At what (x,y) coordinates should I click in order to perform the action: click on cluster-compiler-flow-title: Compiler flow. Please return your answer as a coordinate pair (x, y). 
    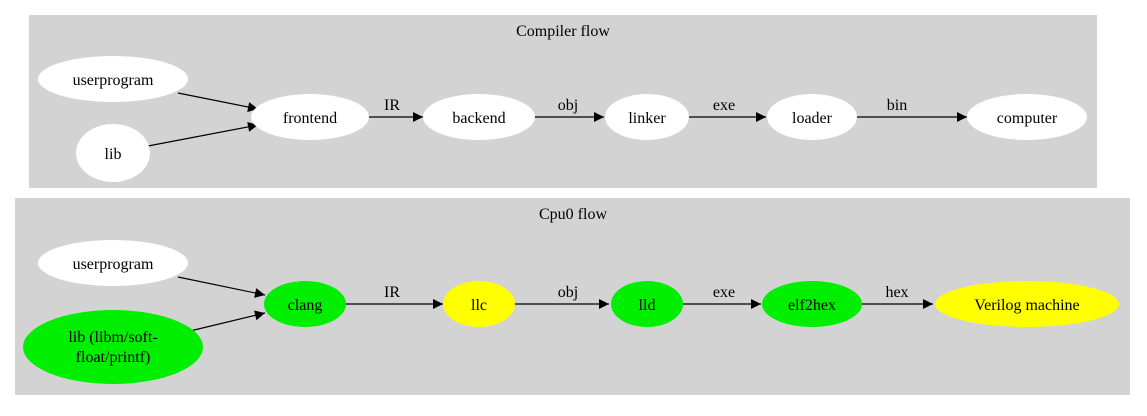
    Looking at the image, I should click on (563, 31).